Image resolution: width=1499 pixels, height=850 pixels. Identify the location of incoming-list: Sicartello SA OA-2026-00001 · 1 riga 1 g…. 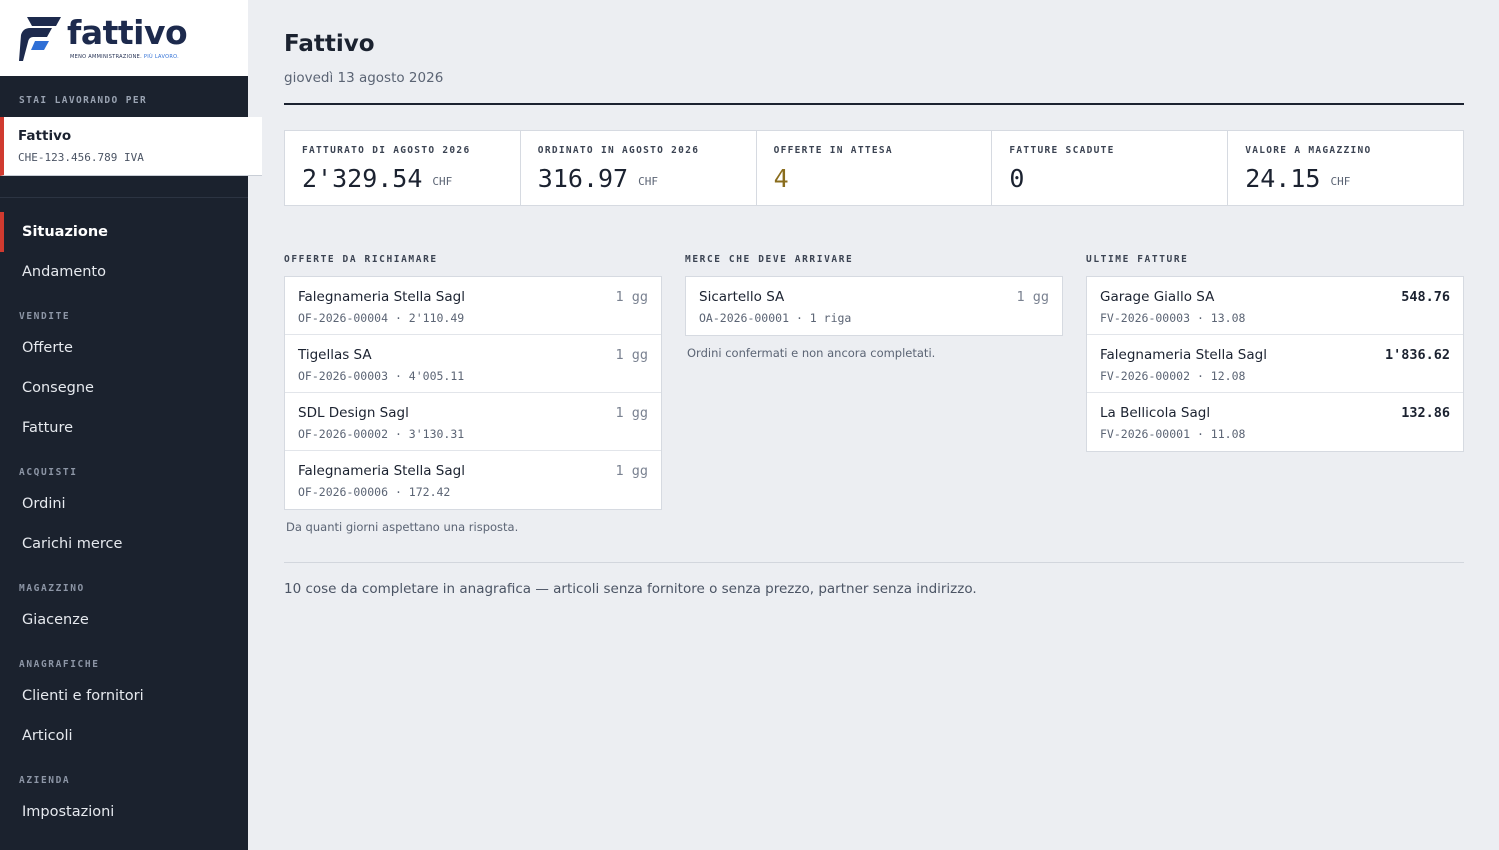
(874, 306).